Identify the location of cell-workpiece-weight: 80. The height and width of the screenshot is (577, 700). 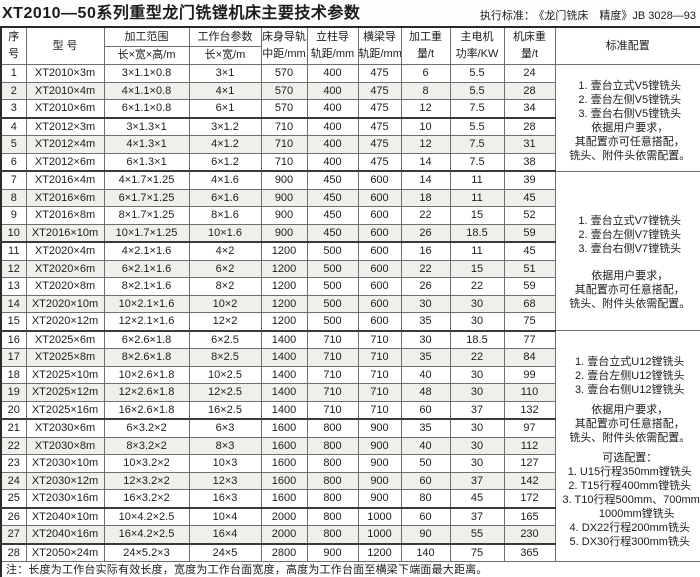
(425, 499).